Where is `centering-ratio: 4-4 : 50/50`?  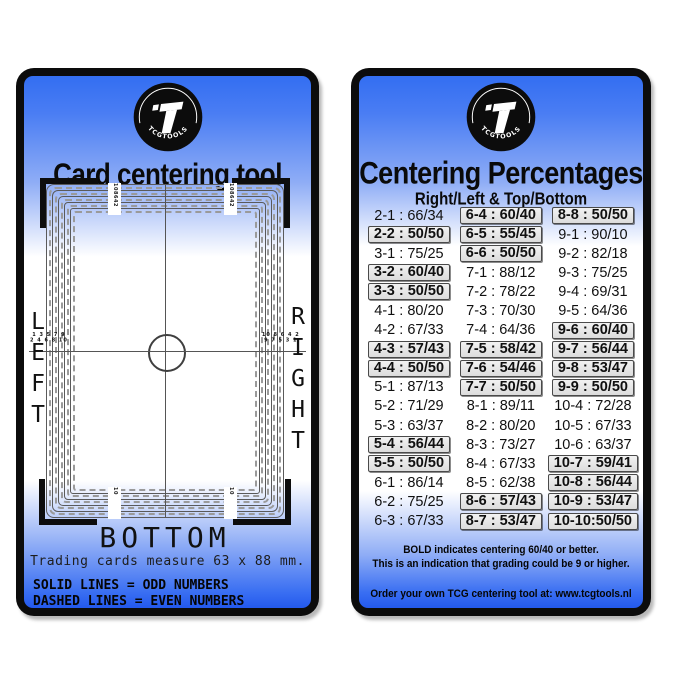
centering-ratio: 4-4 : 50/50 is located at coordinates (409, 368).